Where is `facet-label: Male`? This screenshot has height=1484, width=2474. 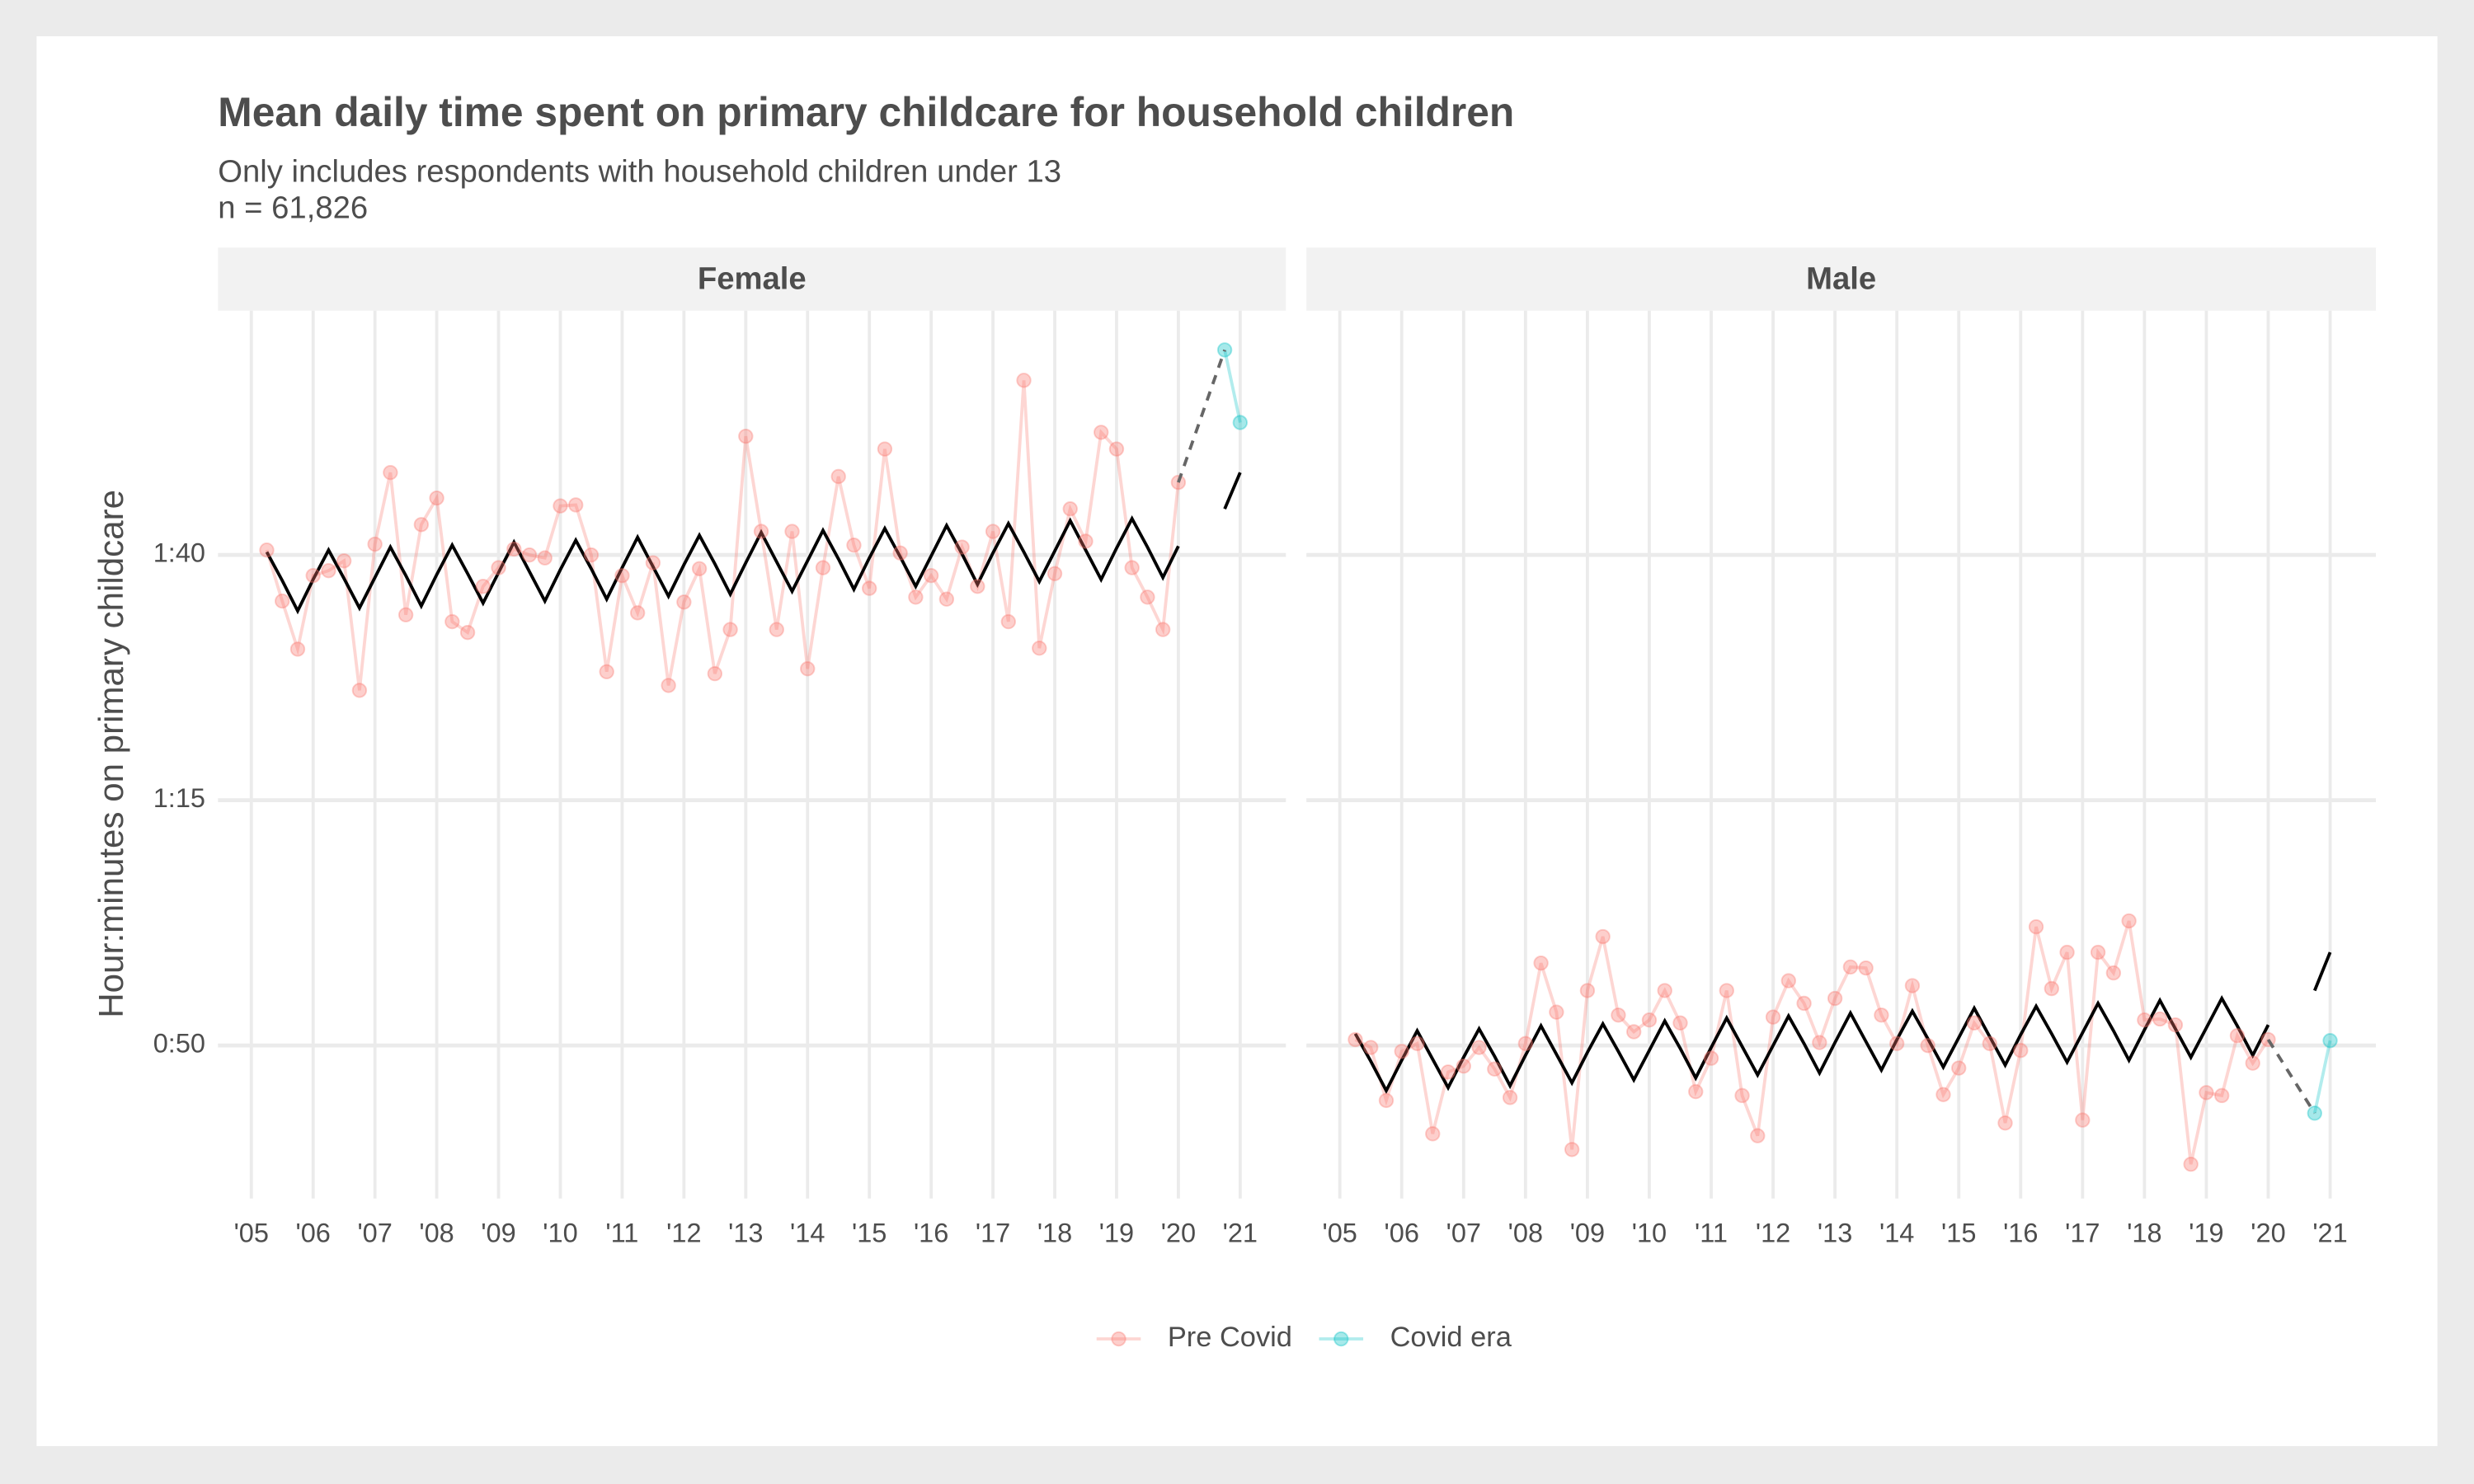 facet-label: Male is located at coordinates (1841, 279).